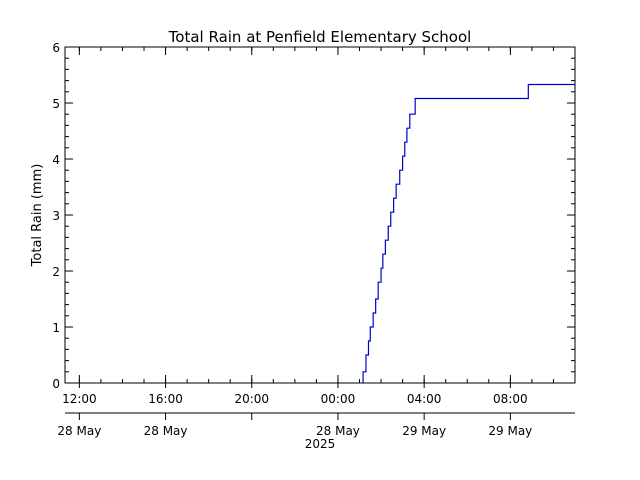 This screenshot has width=640, height=480. What do you see at coordinates (37, 216) in the screenshot?
I see `y-axis-label: Total Rain (mm)` at bounding box center [37, 216].